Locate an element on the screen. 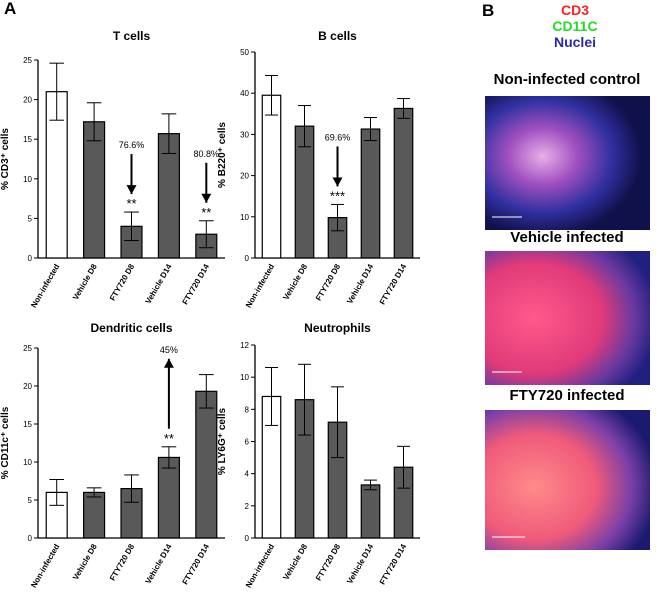 This screenshot has width=660, height=597. y-axis-title: % CD11c⁺ cells is located at coordinates (5, 442).